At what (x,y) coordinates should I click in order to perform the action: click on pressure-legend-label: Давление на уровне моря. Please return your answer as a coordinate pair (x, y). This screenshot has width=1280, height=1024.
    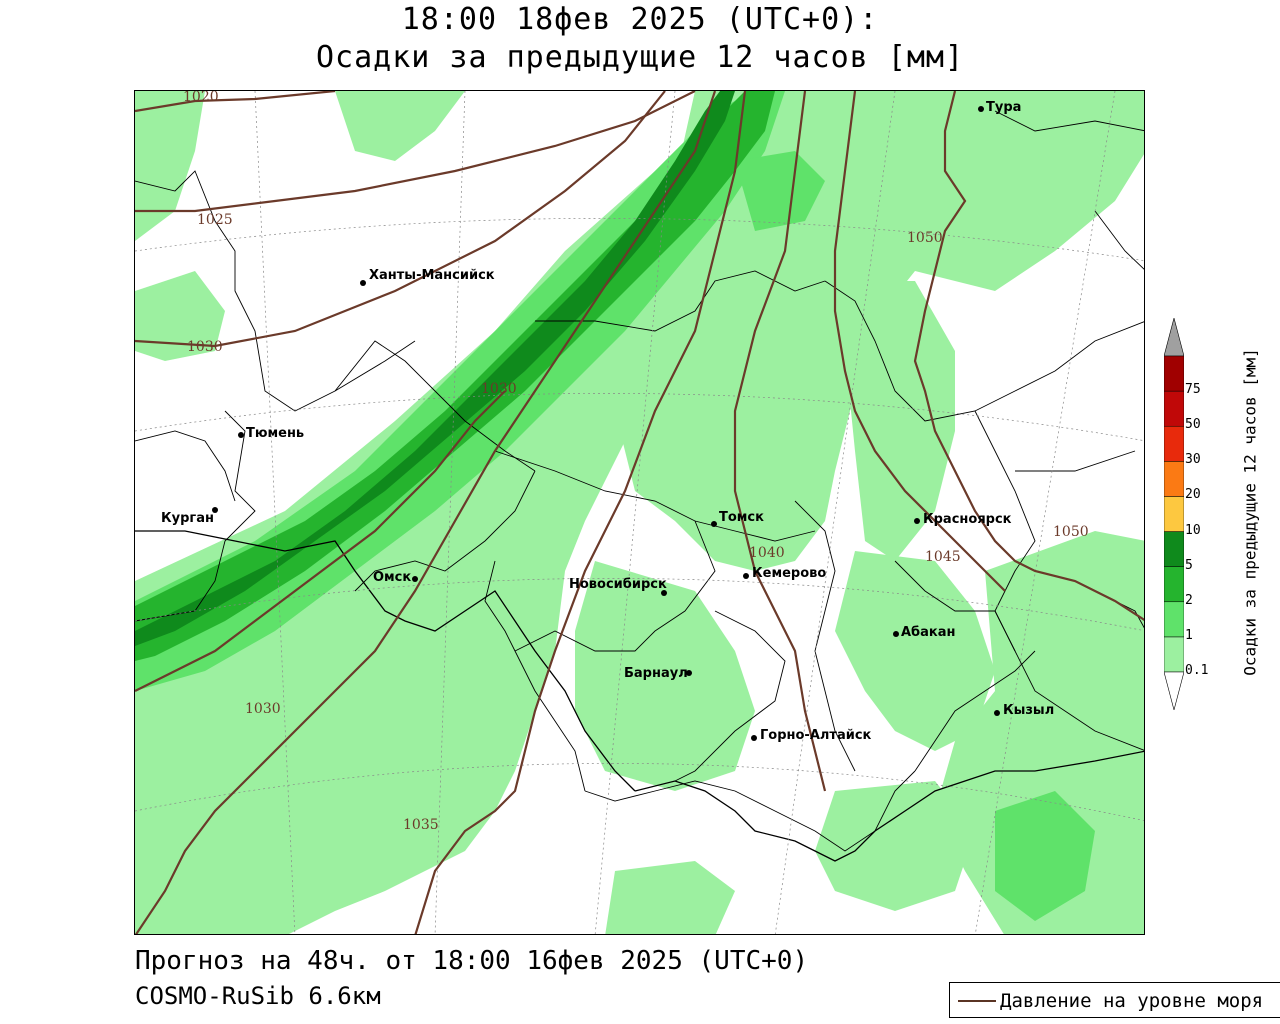
    Looking at the image, I should click on (1132, 1001).